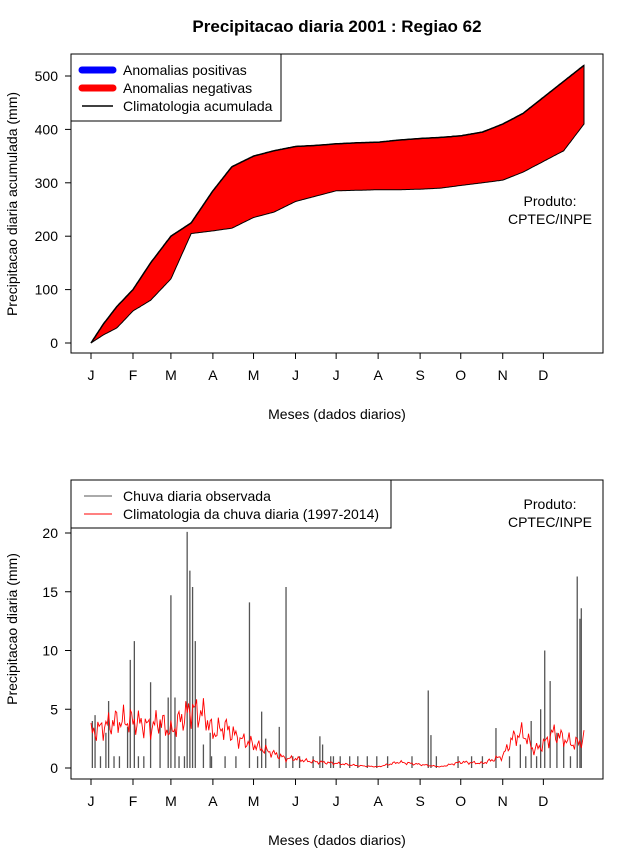  What do you see at coordinates (251, 514) in the screenshot?
I see `legend-climatology-daily-label: Climatologia da chuva diaria (1997-2014)` at bounding box center [251, 514].